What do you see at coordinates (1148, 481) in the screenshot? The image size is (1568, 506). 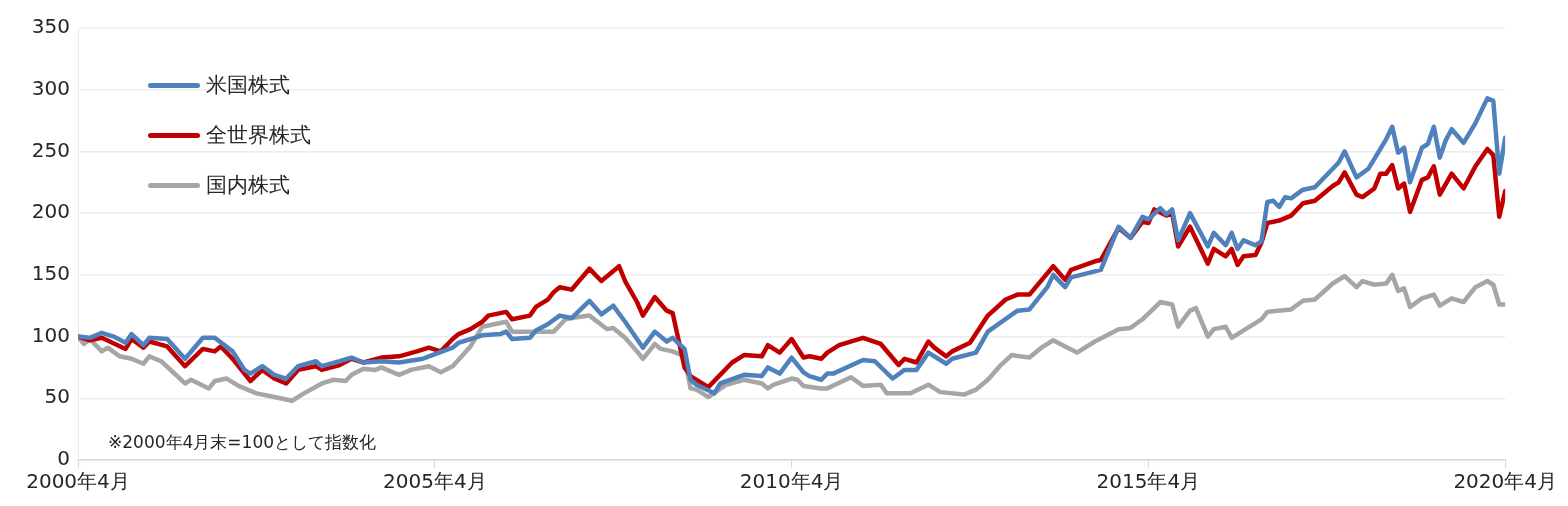 I see `x-tick-label: 2015年4月` at bounding box center [1148, 481].